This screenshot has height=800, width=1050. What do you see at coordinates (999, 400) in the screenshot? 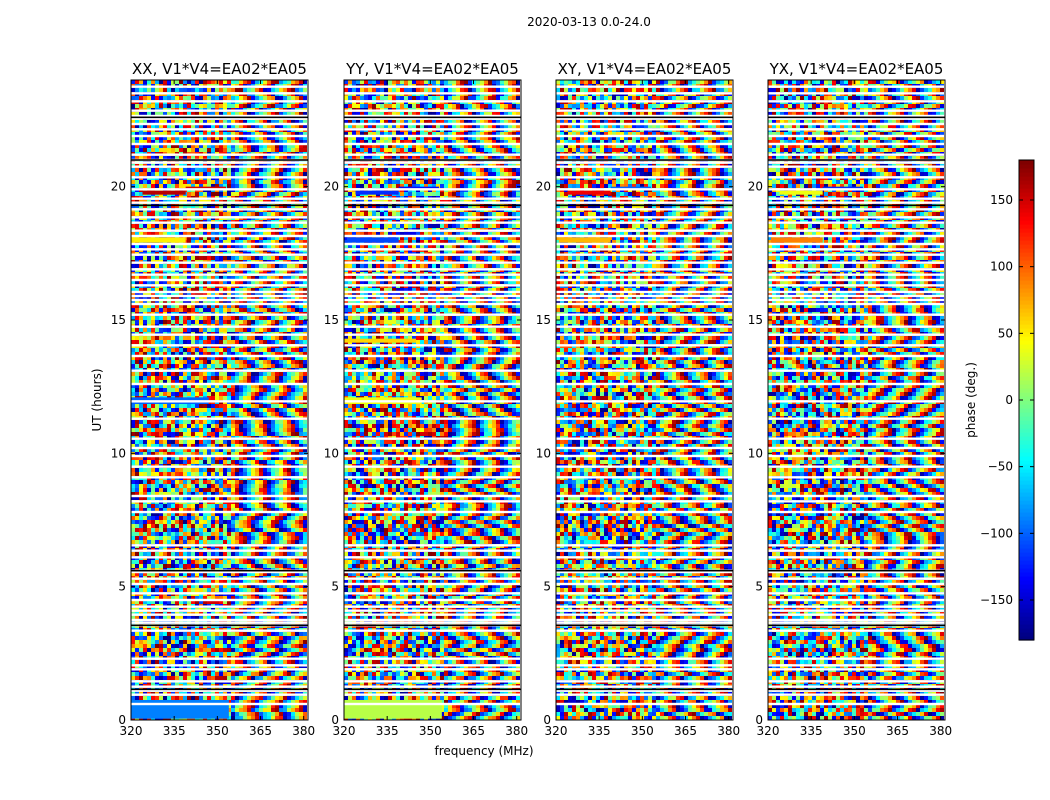
I see `colorbar: −150 −100 −50 0 50 100 150 phase (deg.)` at bounding box center [999, 400].